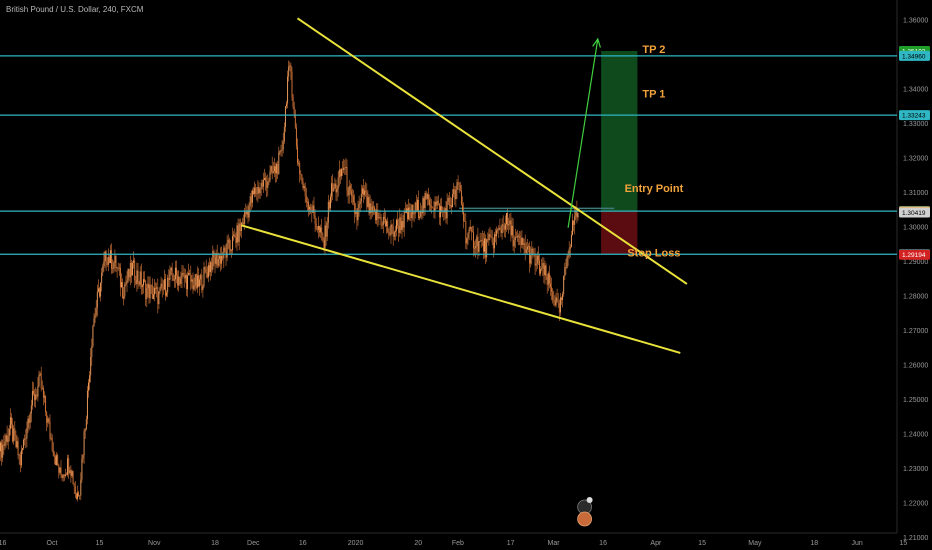 The image size is (932, 550). Describe the element at coordinates (603, 543) in the screenshot. I see `x-tick-label: 16` at that location.